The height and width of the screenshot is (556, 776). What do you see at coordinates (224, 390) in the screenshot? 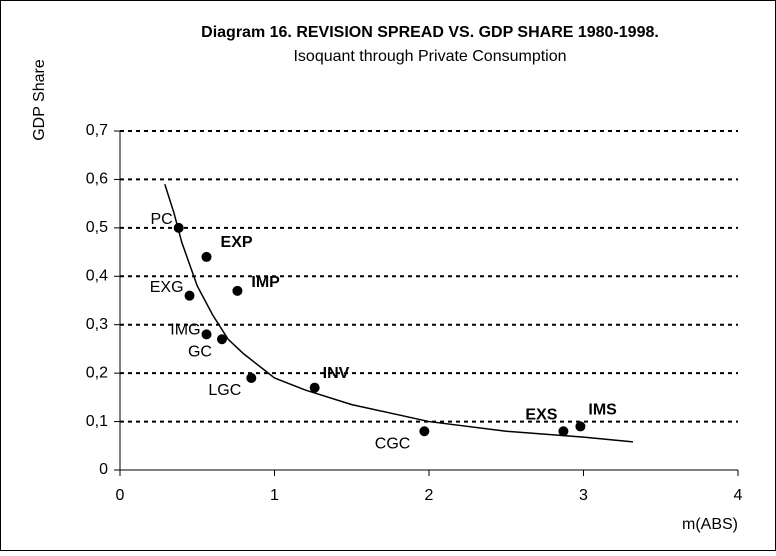
I see `point-label: LGC` at bounding box center [224, 390].